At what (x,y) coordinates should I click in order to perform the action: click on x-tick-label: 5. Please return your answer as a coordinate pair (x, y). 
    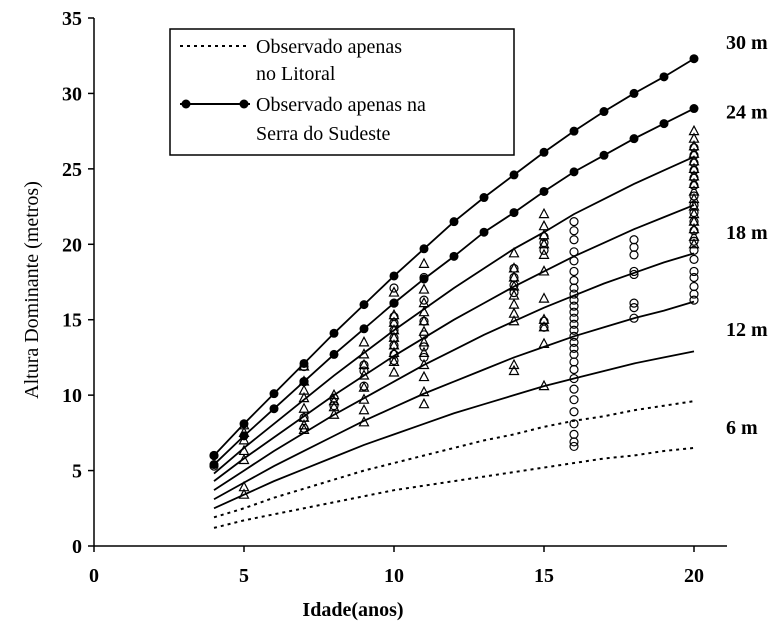
    Looking at the image, I should click on (244, 576).